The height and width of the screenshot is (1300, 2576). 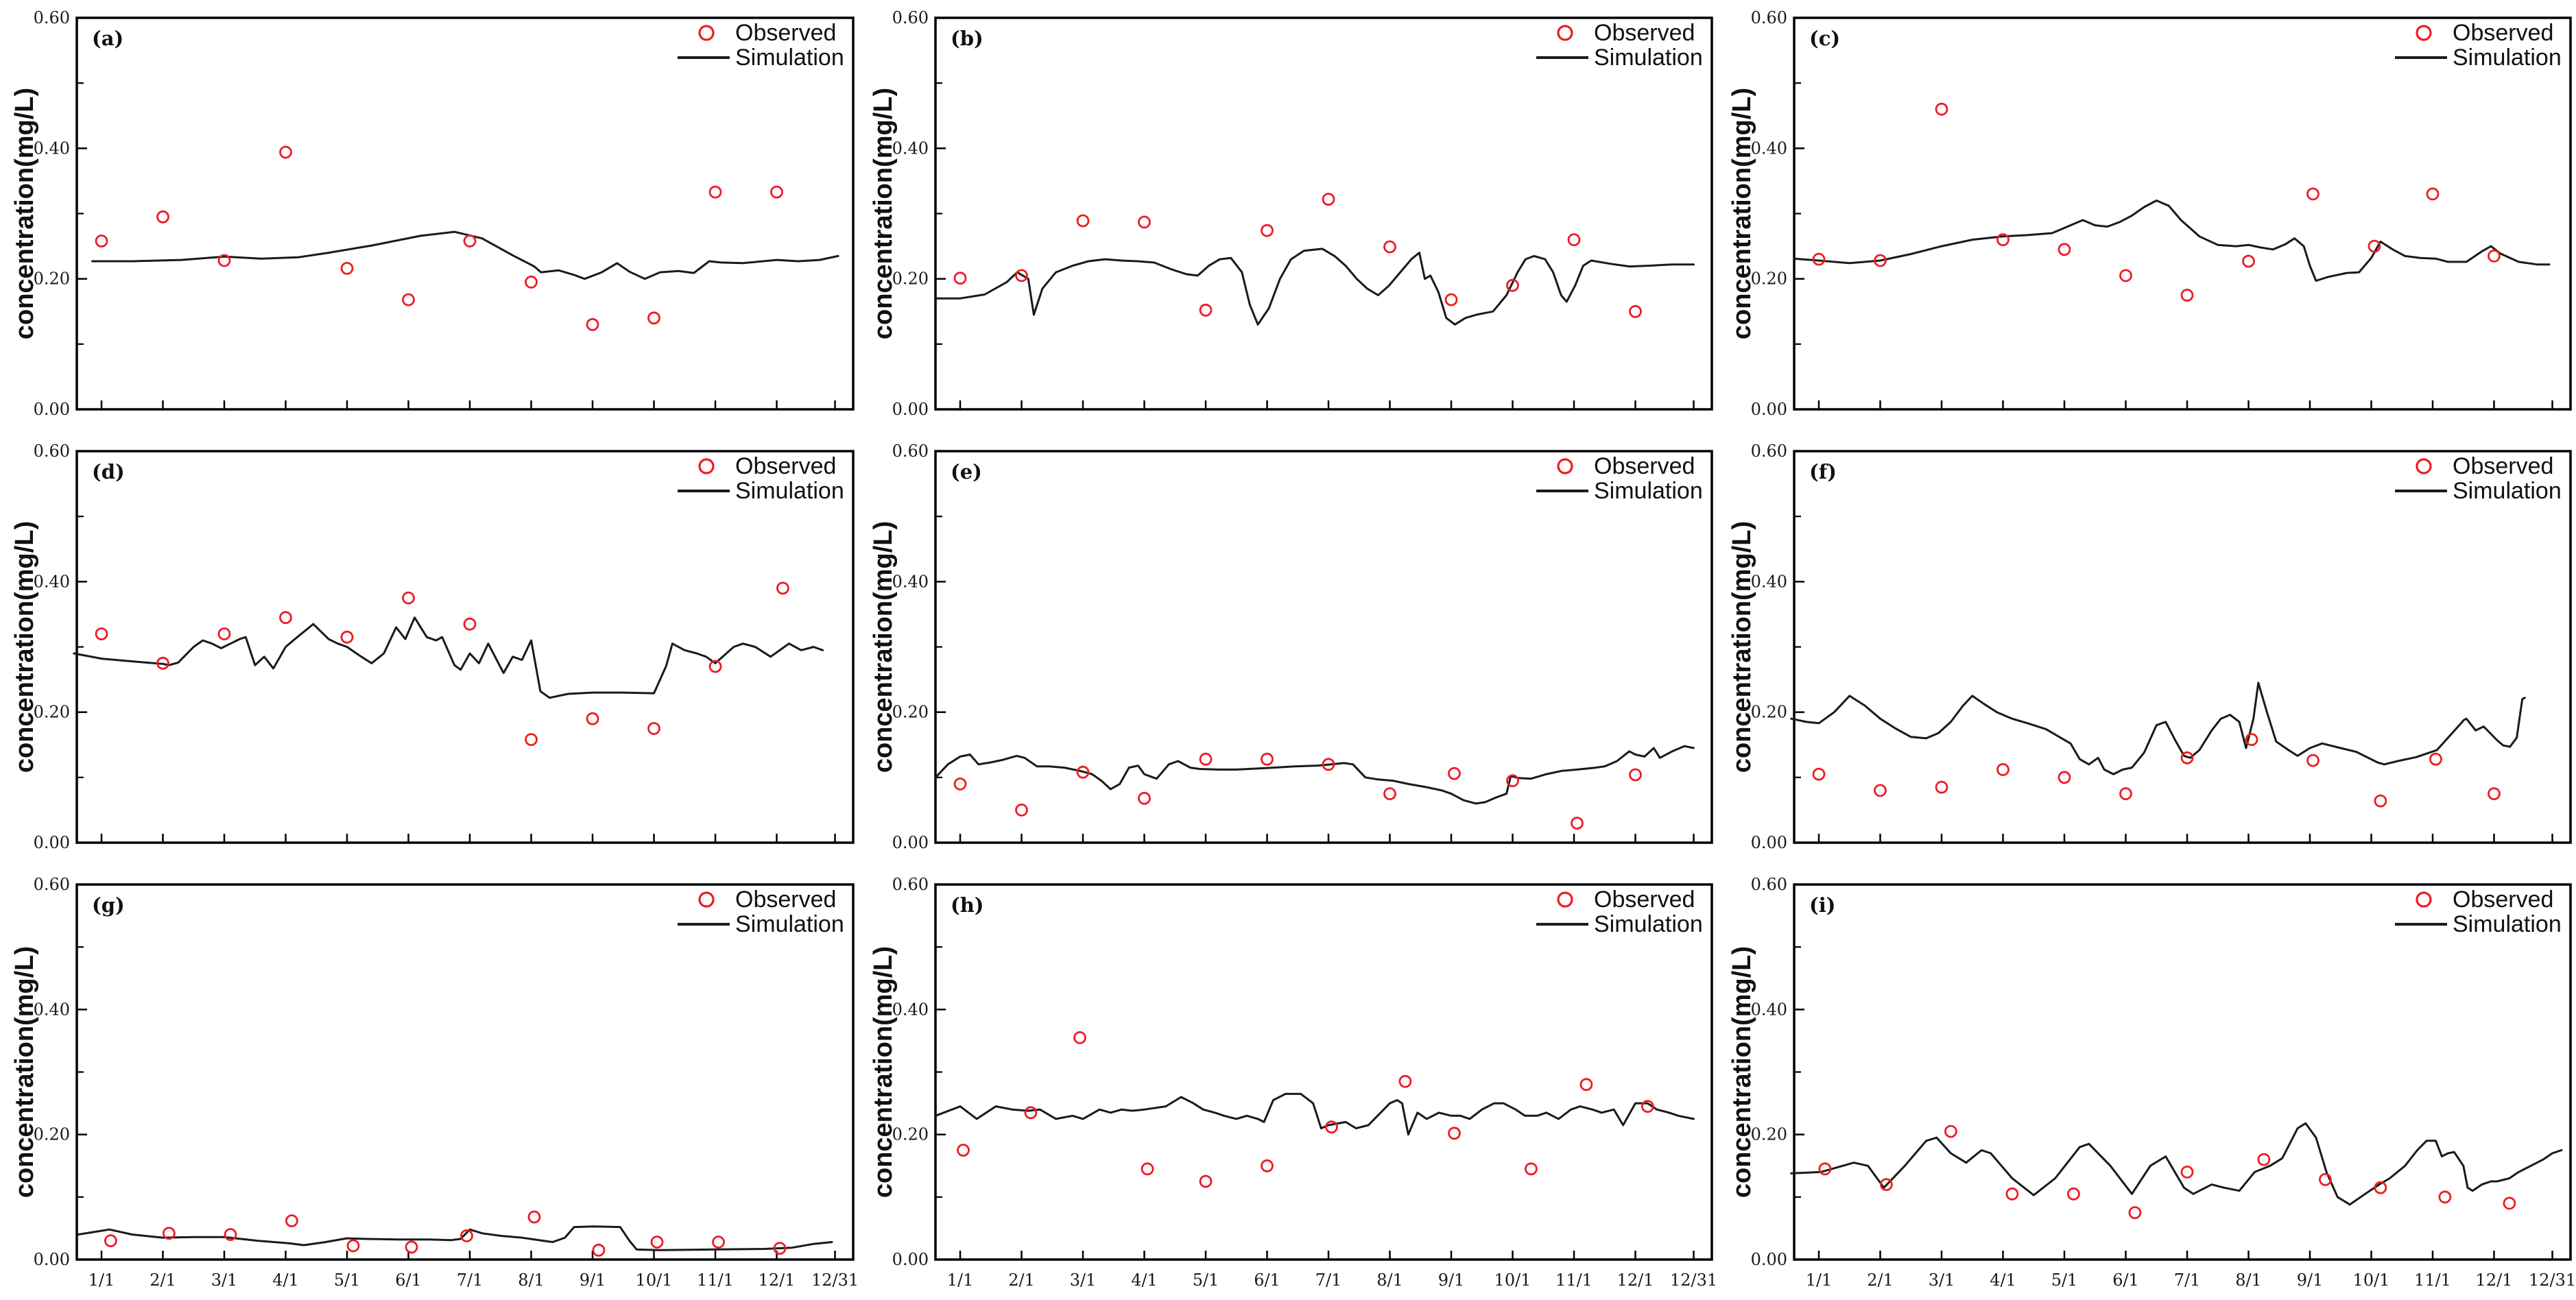 I want to click on panel-label: (b), so click(x=967, y=38).